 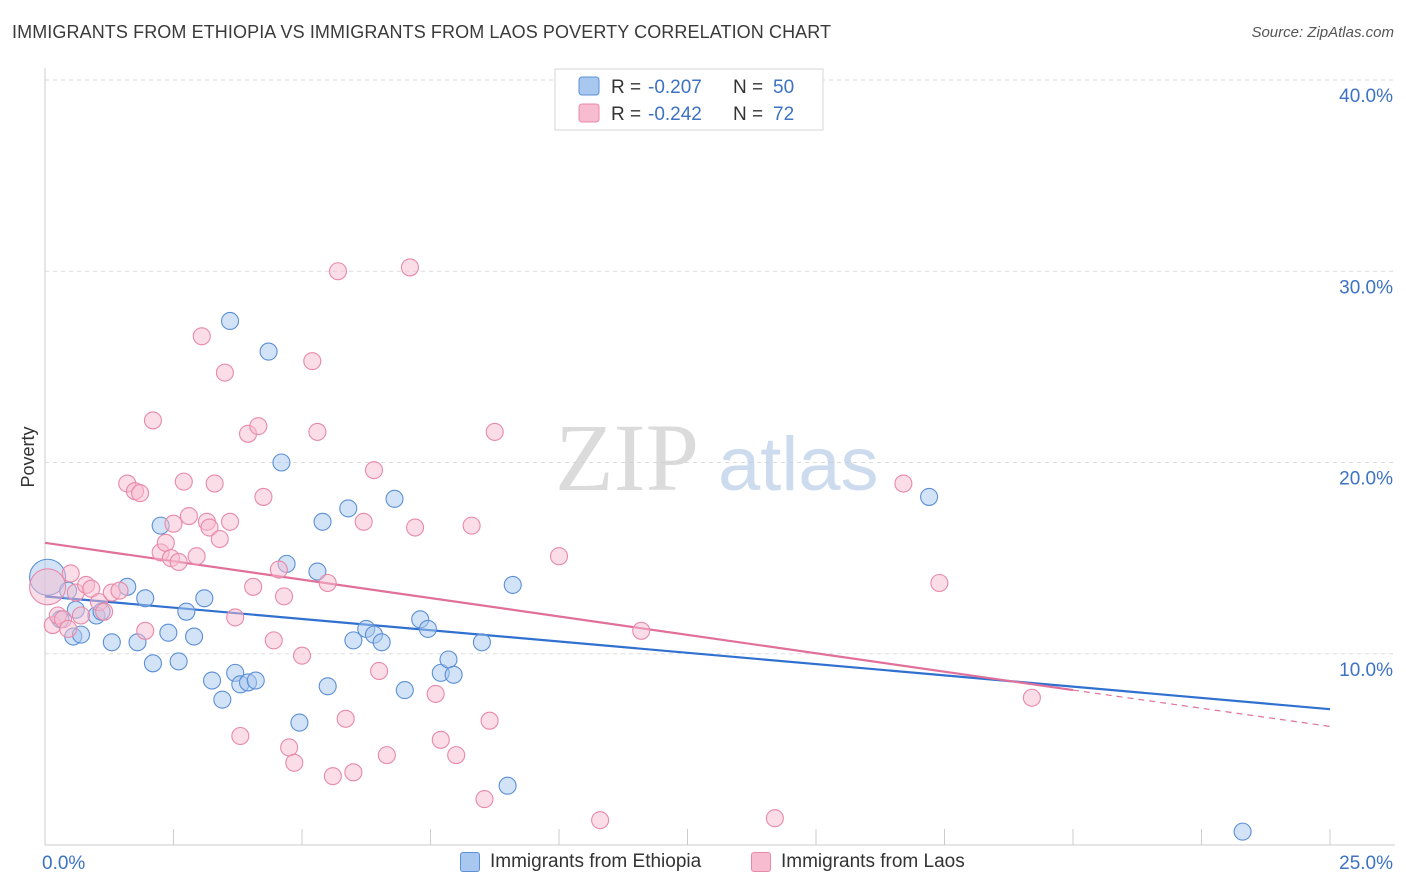 What do you see at coordinates (761, 862) in the screenshot?
I see `legend-bottom-swatch-laos` at bounding box center [761, 862].